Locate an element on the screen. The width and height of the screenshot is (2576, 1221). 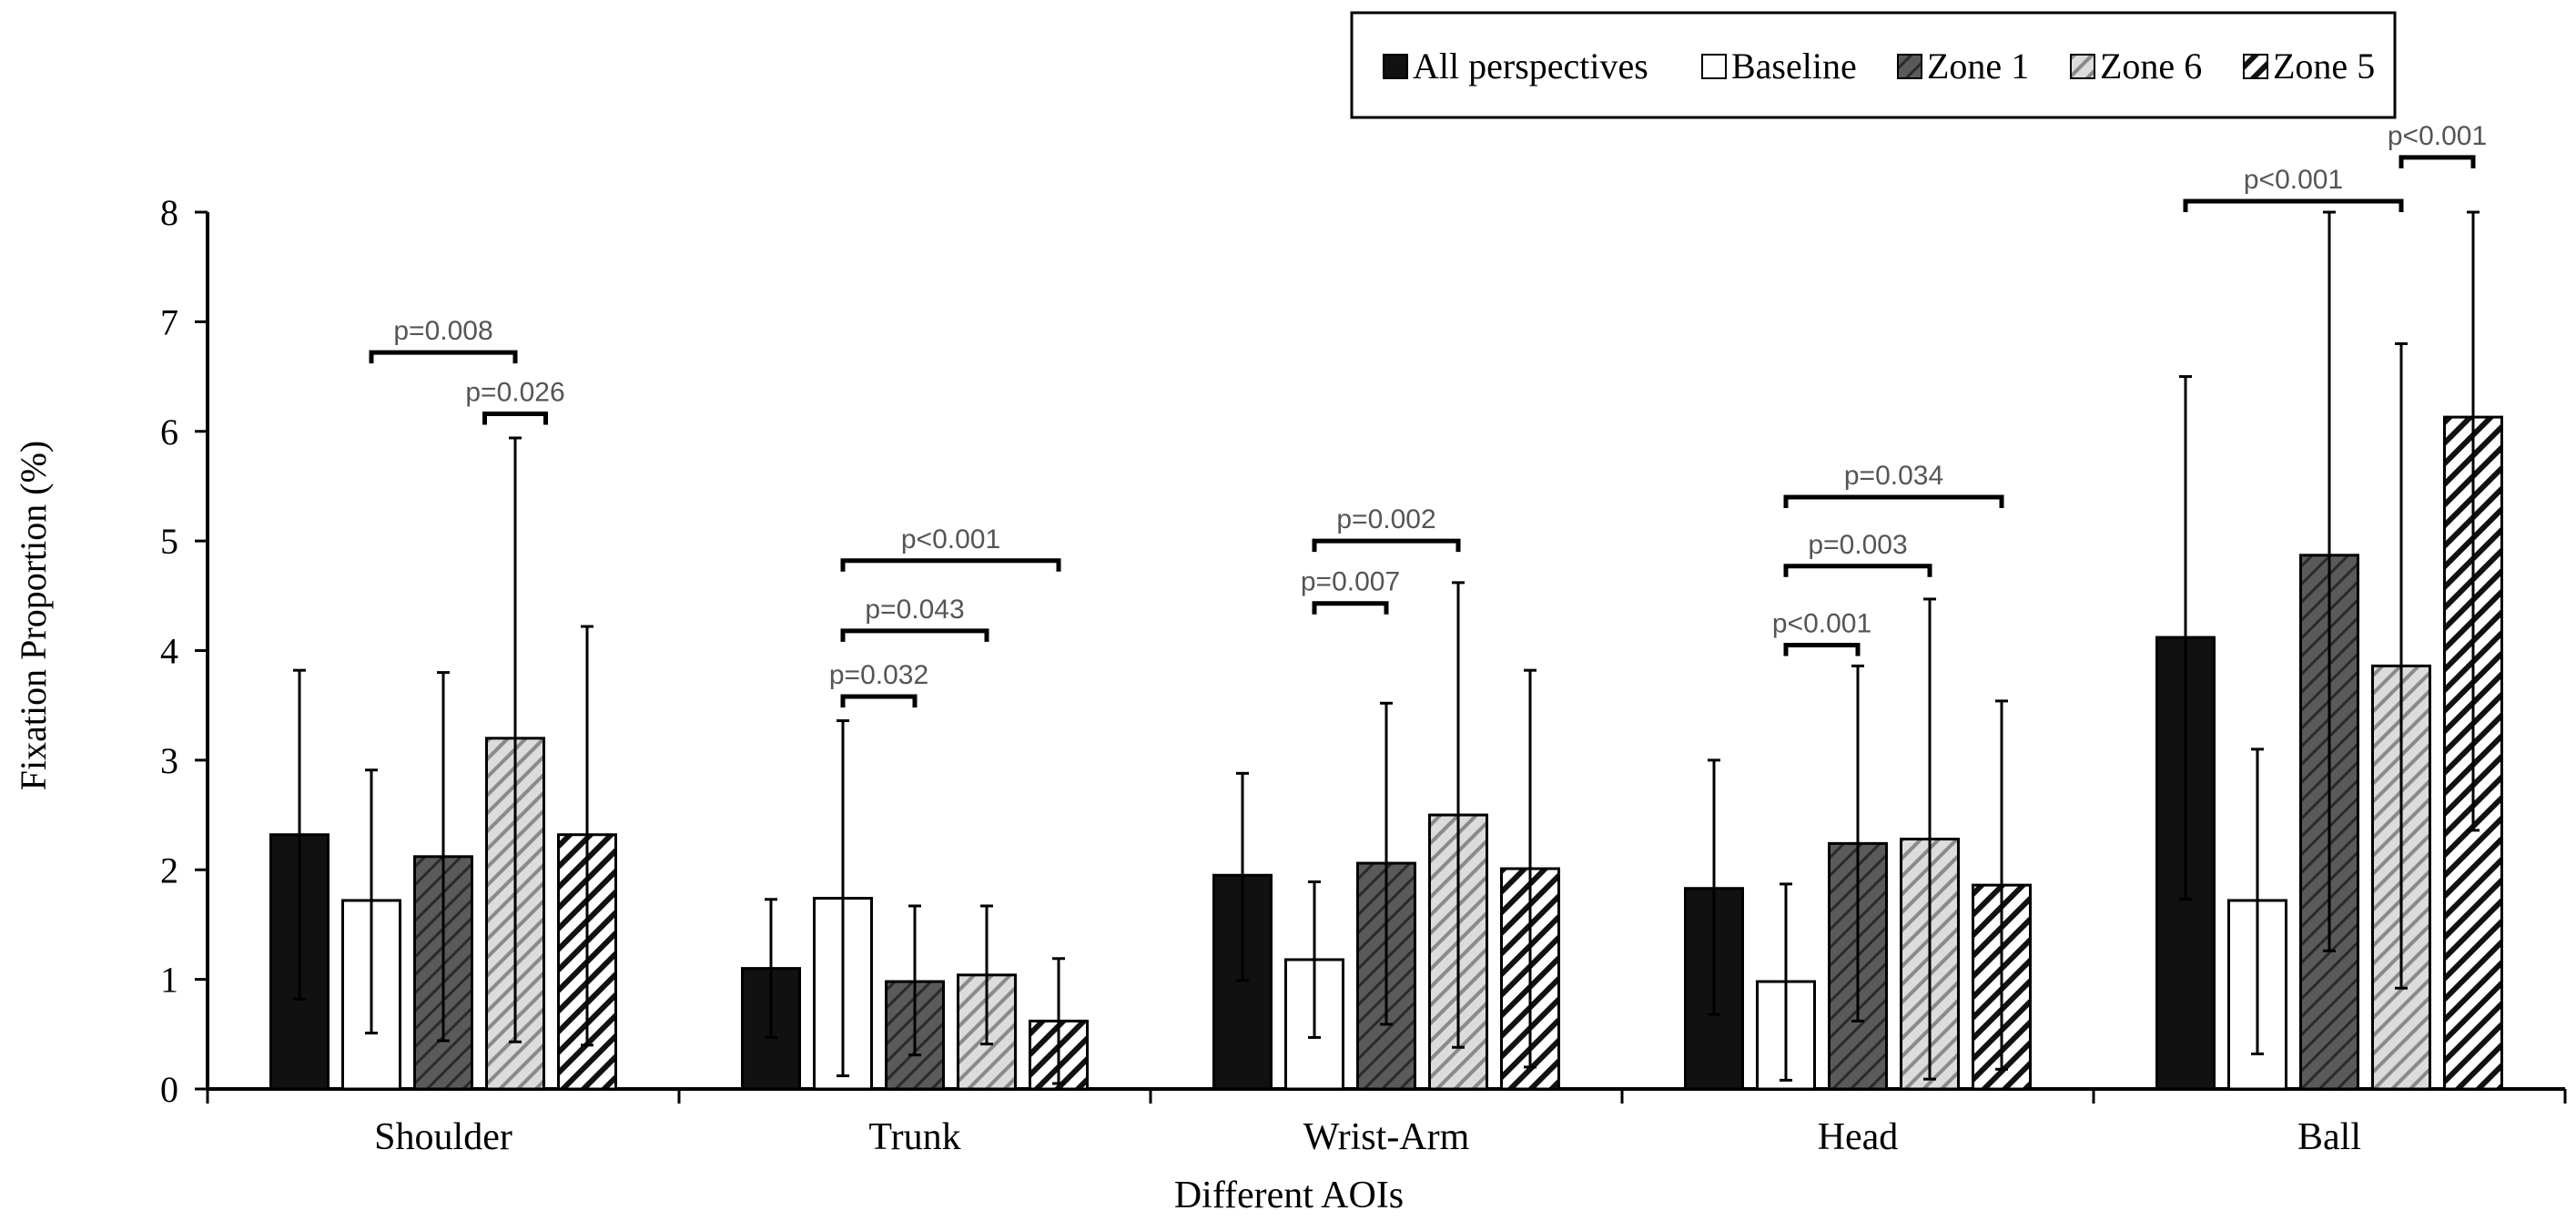
category-label-wrist-arm: Wrist-Arm is located at coordinates (1386, 1137).